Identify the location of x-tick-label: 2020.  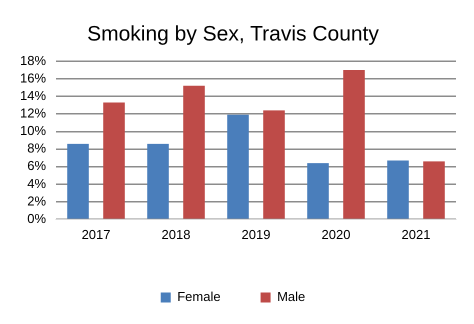
(336, 234).